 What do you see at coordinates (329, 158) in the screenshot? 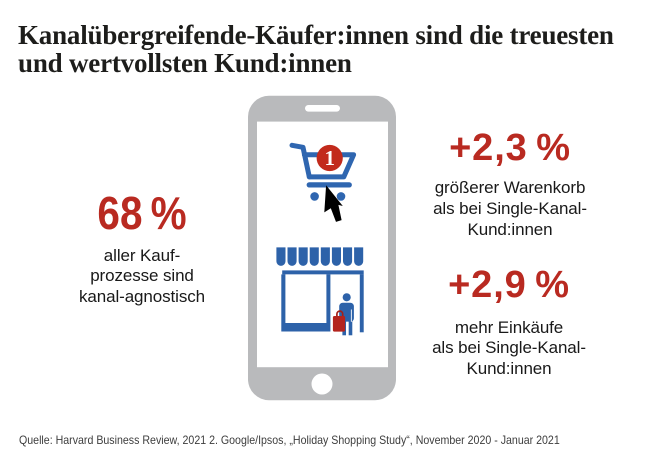
I see `svg-text: 1` at bounding box center [329, 158].